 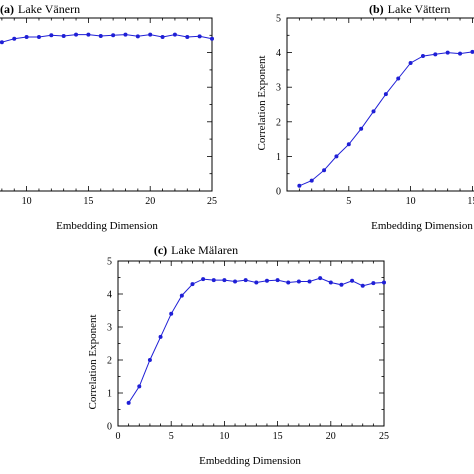 What do you see at coordinates (109, 328) in the screenshot?
I see `panel-c-y-tick-label: 3` at bounding box center [109, 328].